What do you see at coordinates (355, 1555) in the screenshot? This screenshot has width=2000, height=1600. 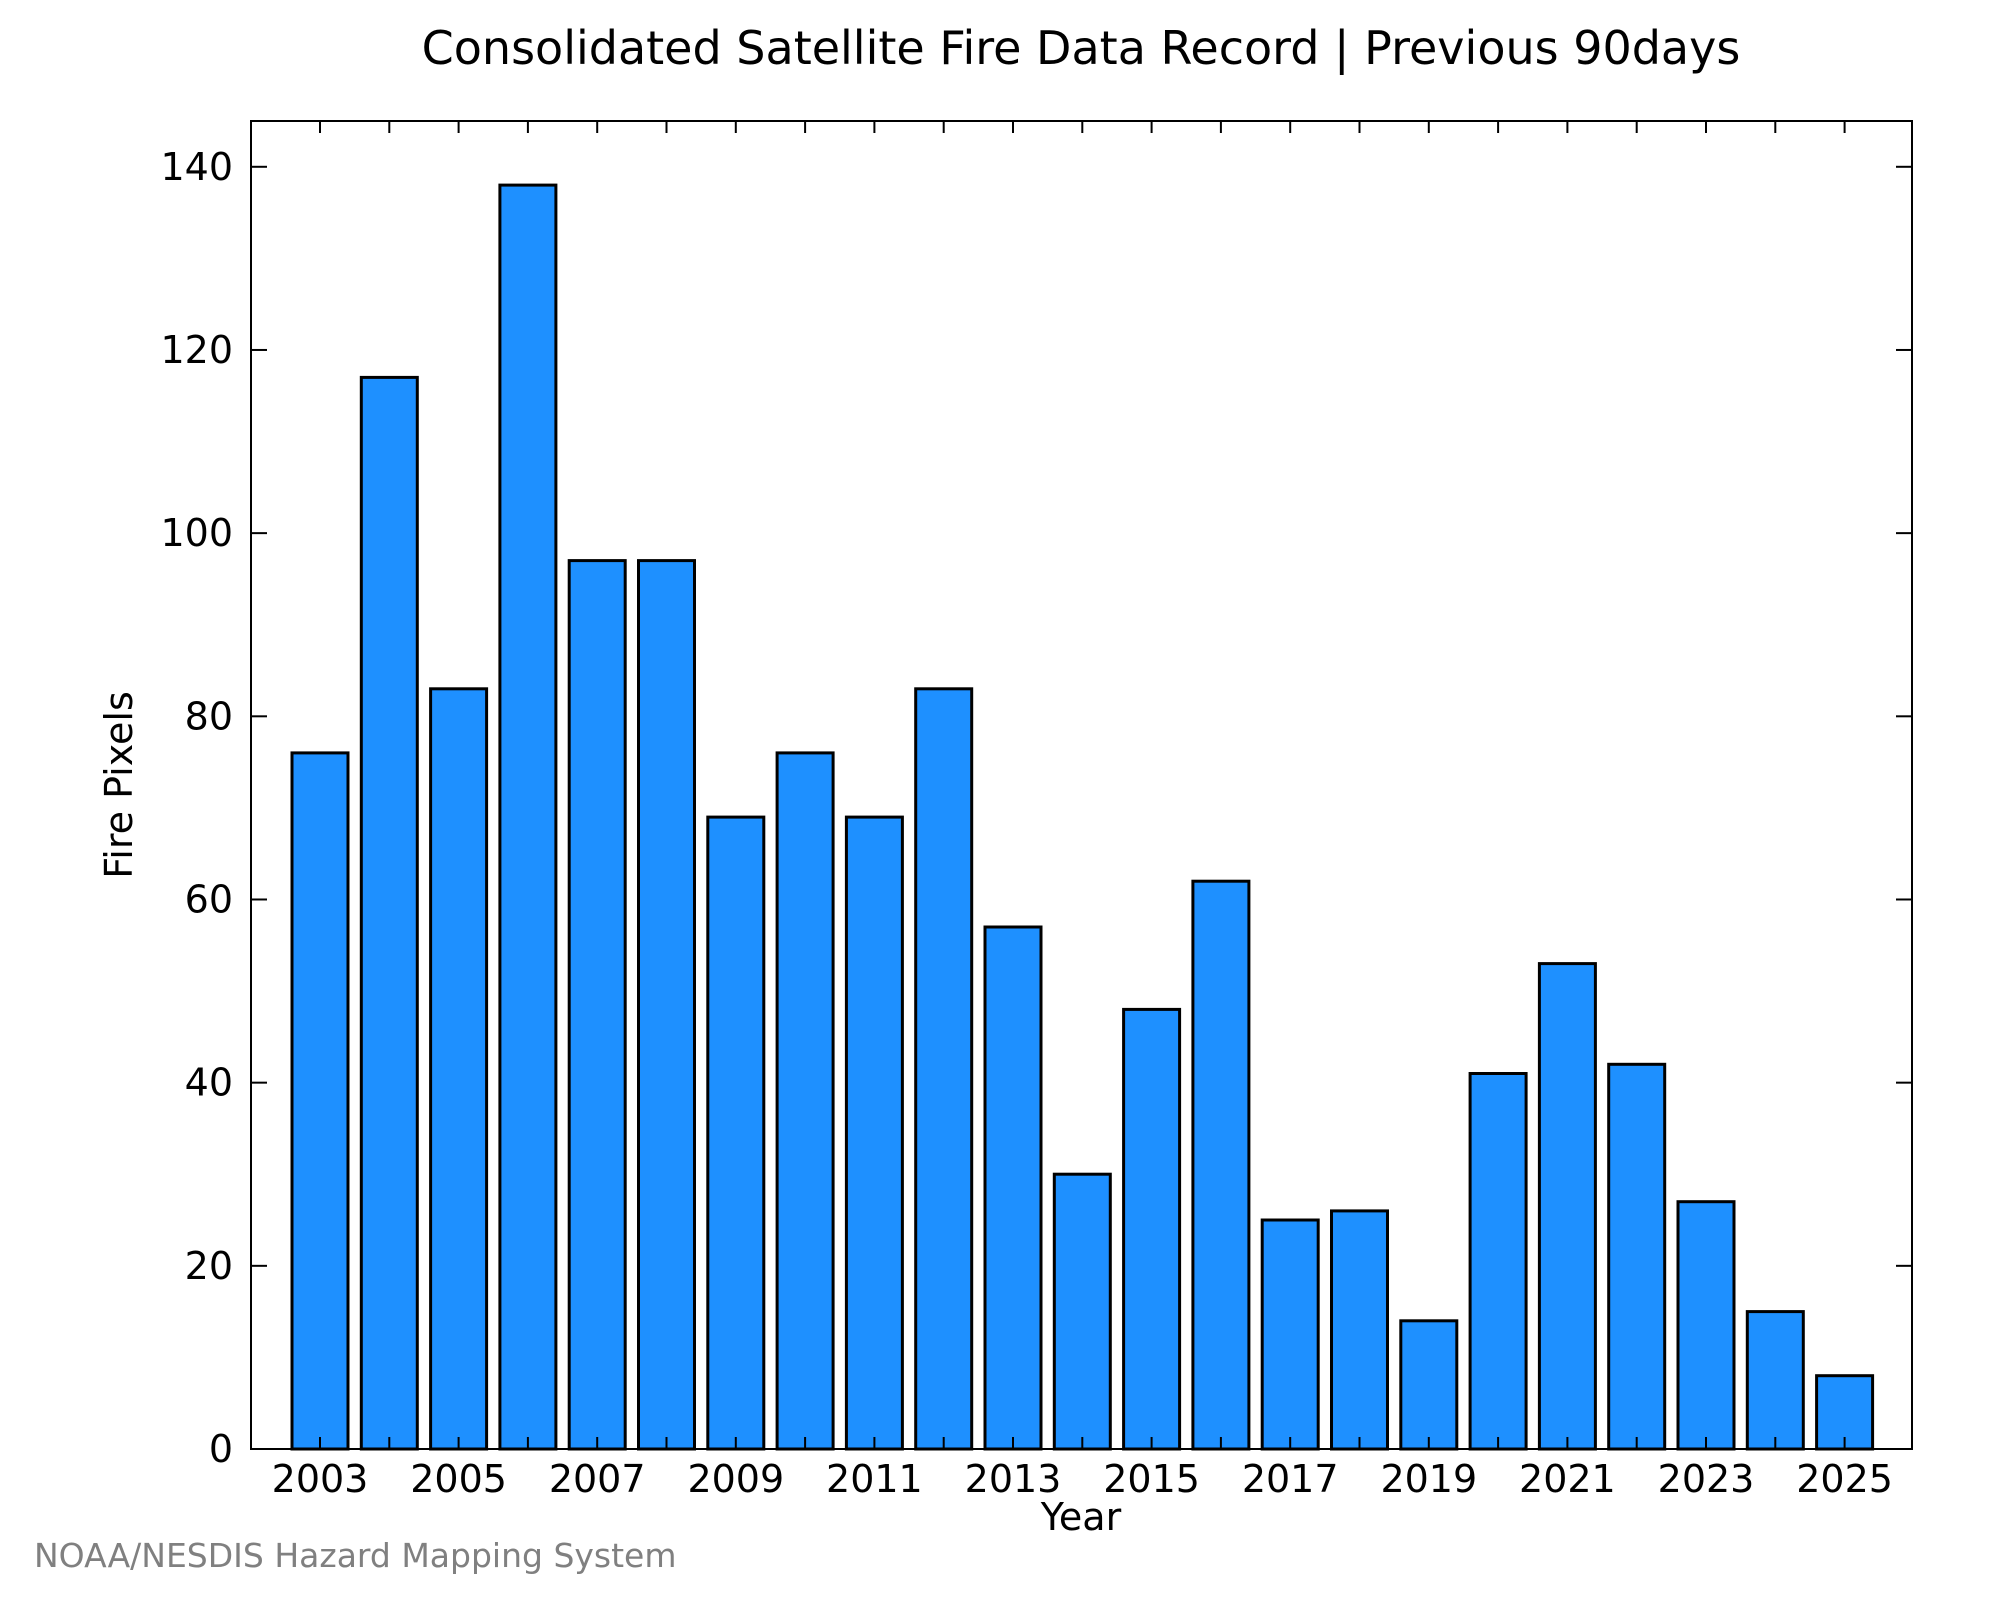 I see `source-credit: NOAA/NESDIS Hazard Mapping System` at bounding box center [355, 1555].